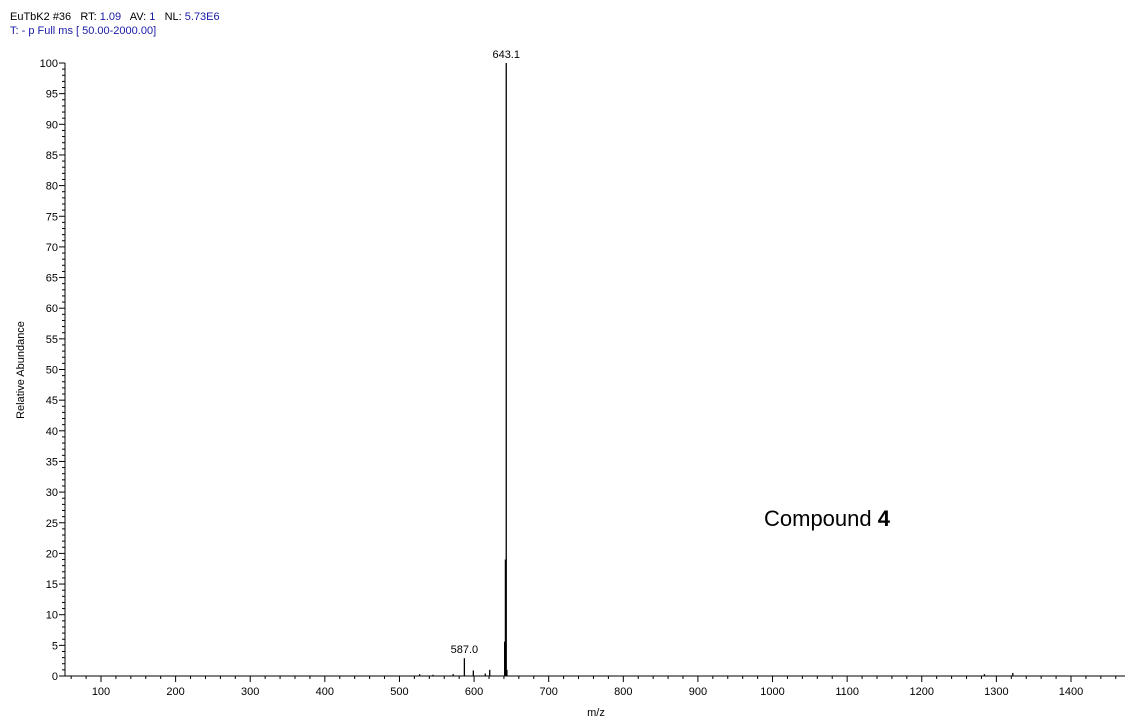 The height and width of the screenshot is (724, 1131). I want to click on x-tick-label: 1400, so click(1071, 692).